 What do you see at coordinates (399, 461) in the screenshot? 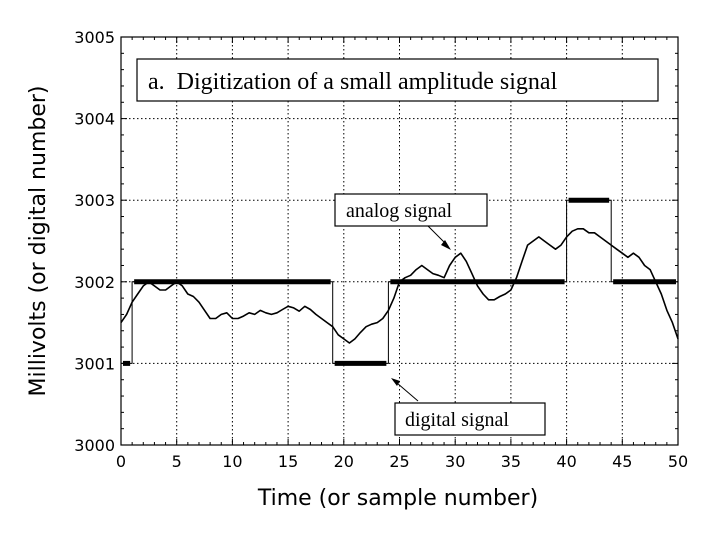
I see `x-tick-label: 25` at bounding box center [399, 461].